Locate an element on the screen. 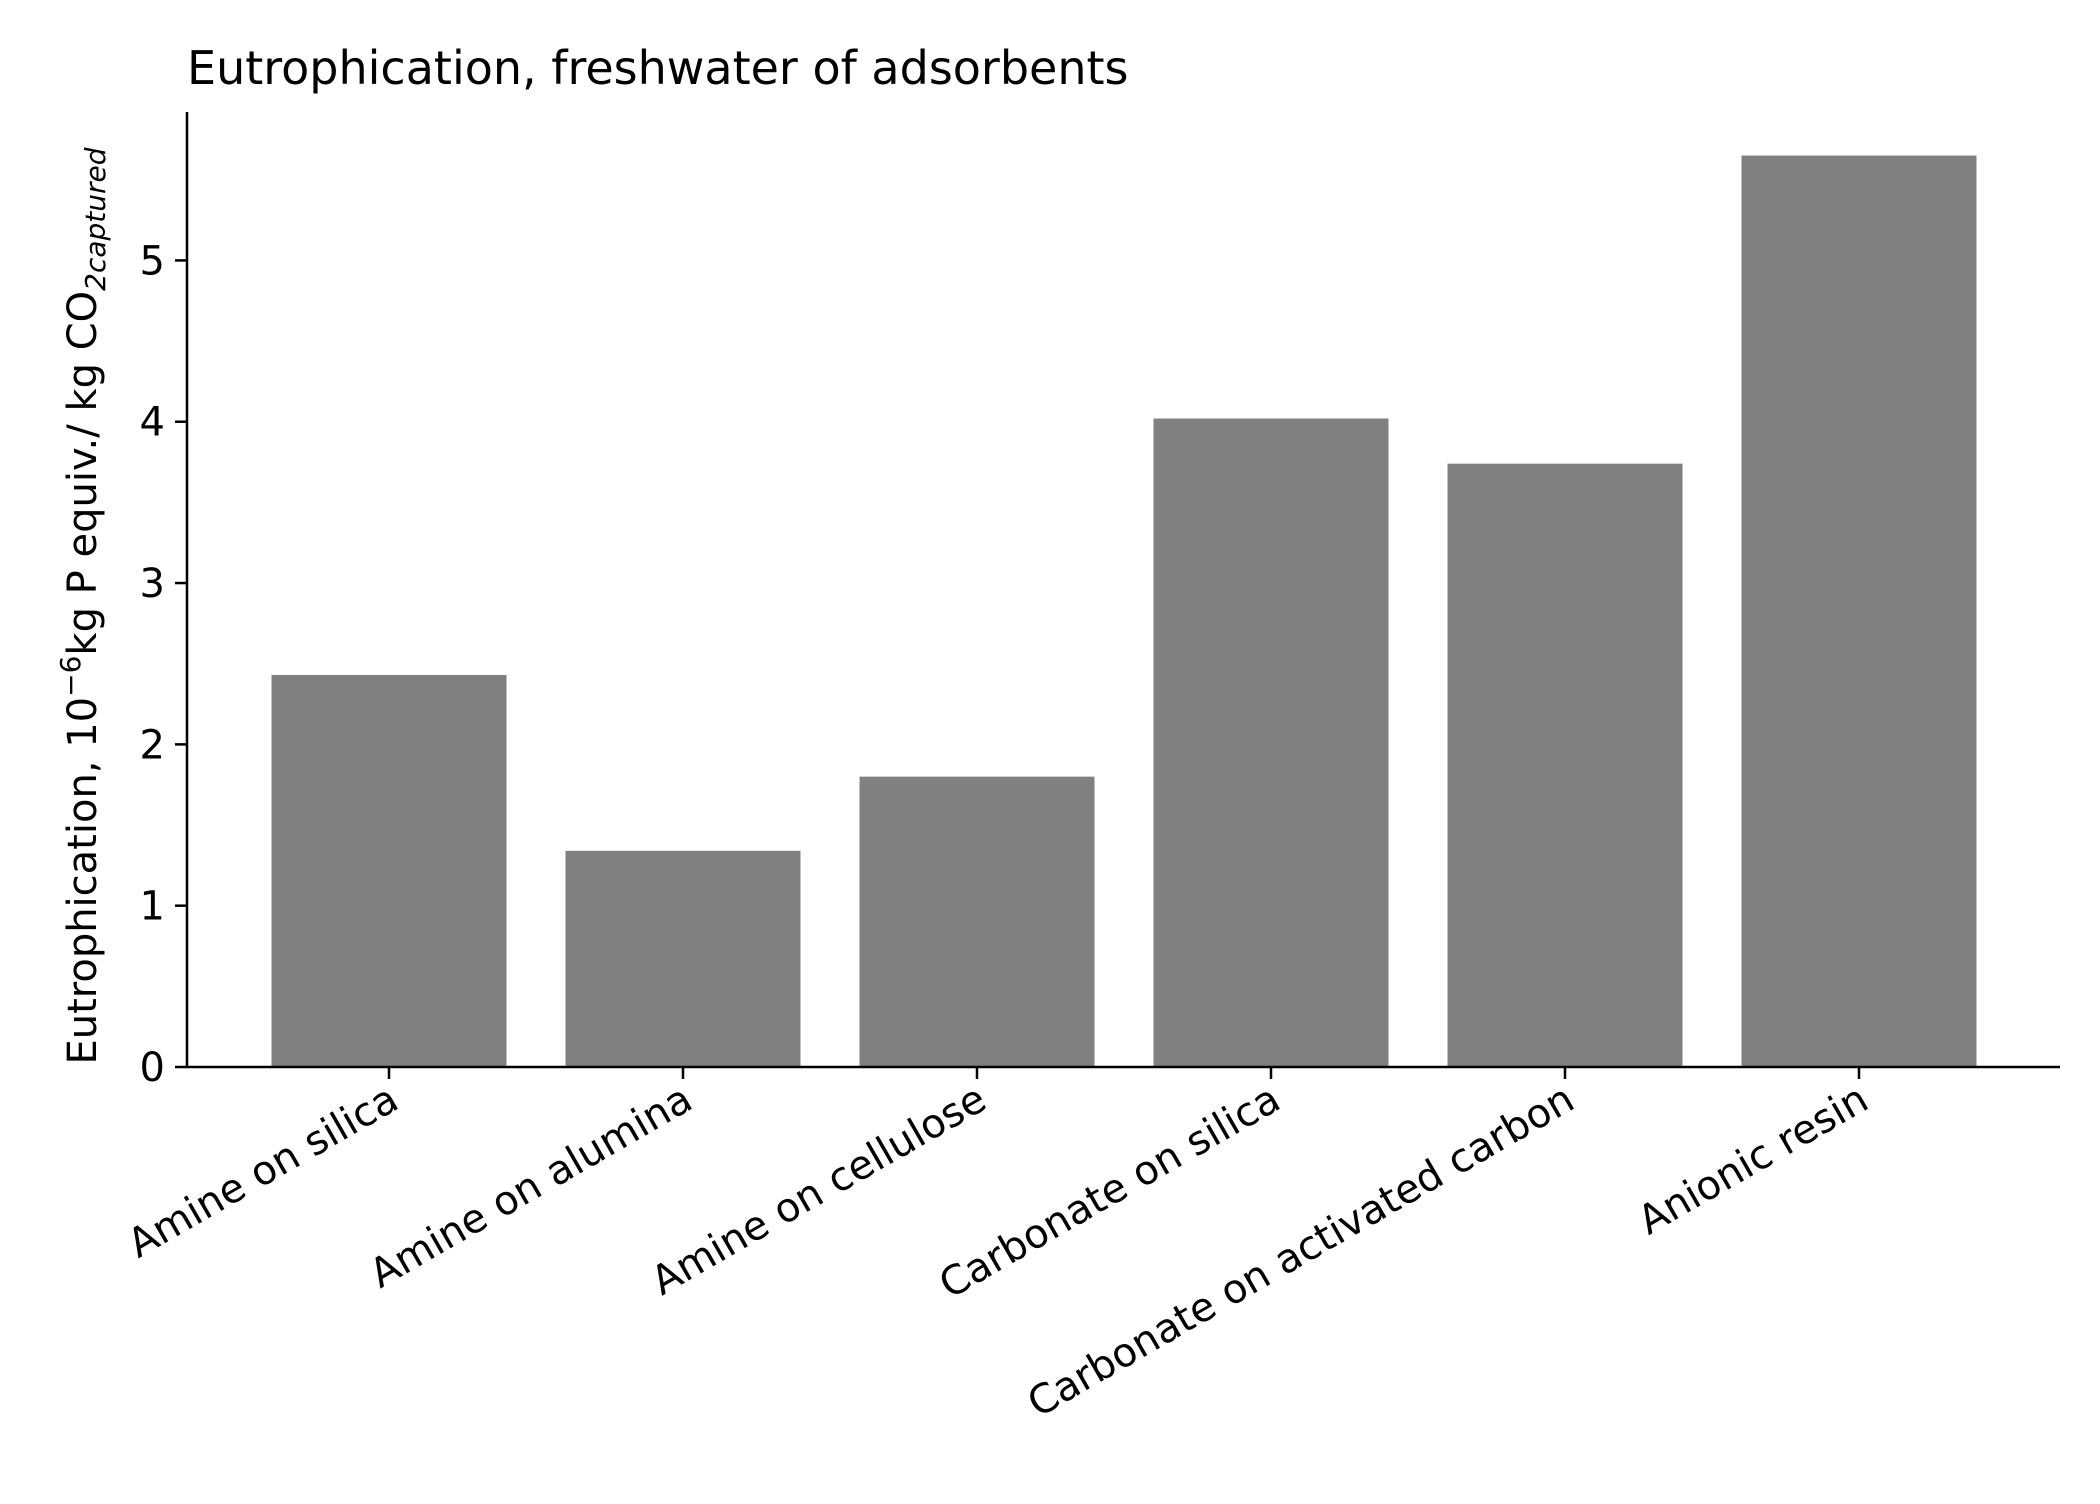 The image size is (2100, 1504). y-axis-label-unit: kg P equiv./ kg CO is located at coordinates (83, 473).